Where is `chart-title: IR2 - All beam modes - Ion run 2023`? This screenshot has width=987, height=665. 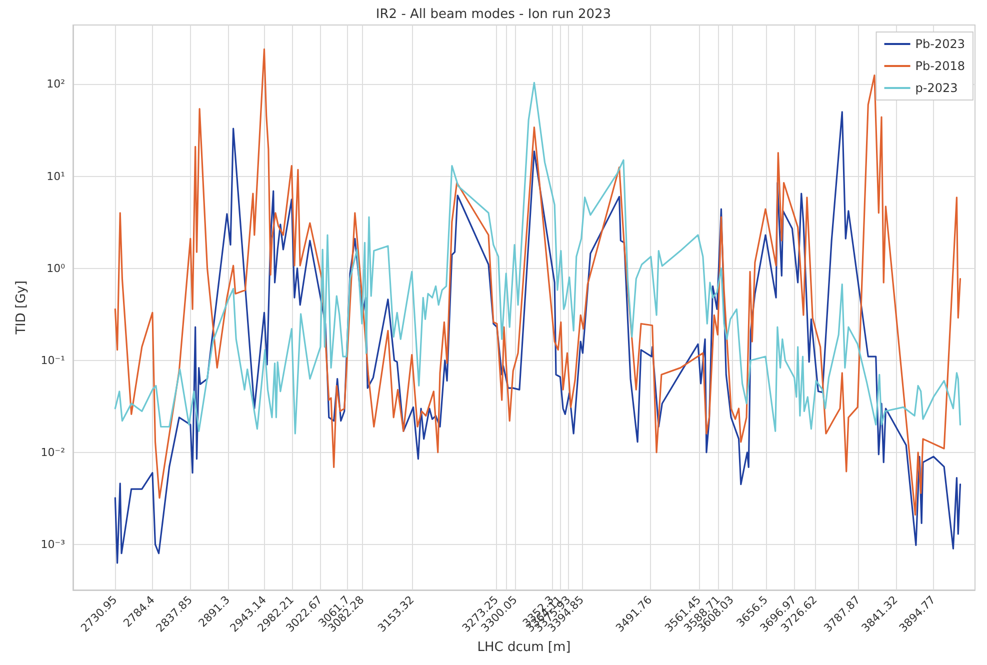
chart-title: IR2 - All beam modes - Ion run 2023 is located at coordinates (494, 14).